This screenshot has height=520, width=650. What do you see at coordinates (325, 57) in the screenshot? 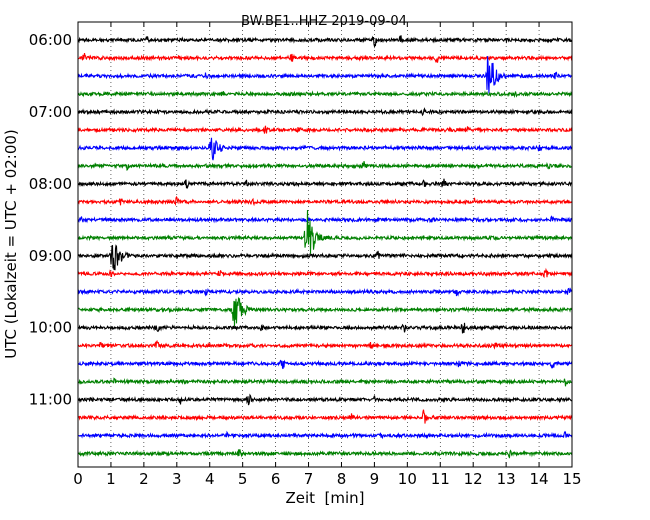
I see `trace-06:15` at bounding box center [325, 57].